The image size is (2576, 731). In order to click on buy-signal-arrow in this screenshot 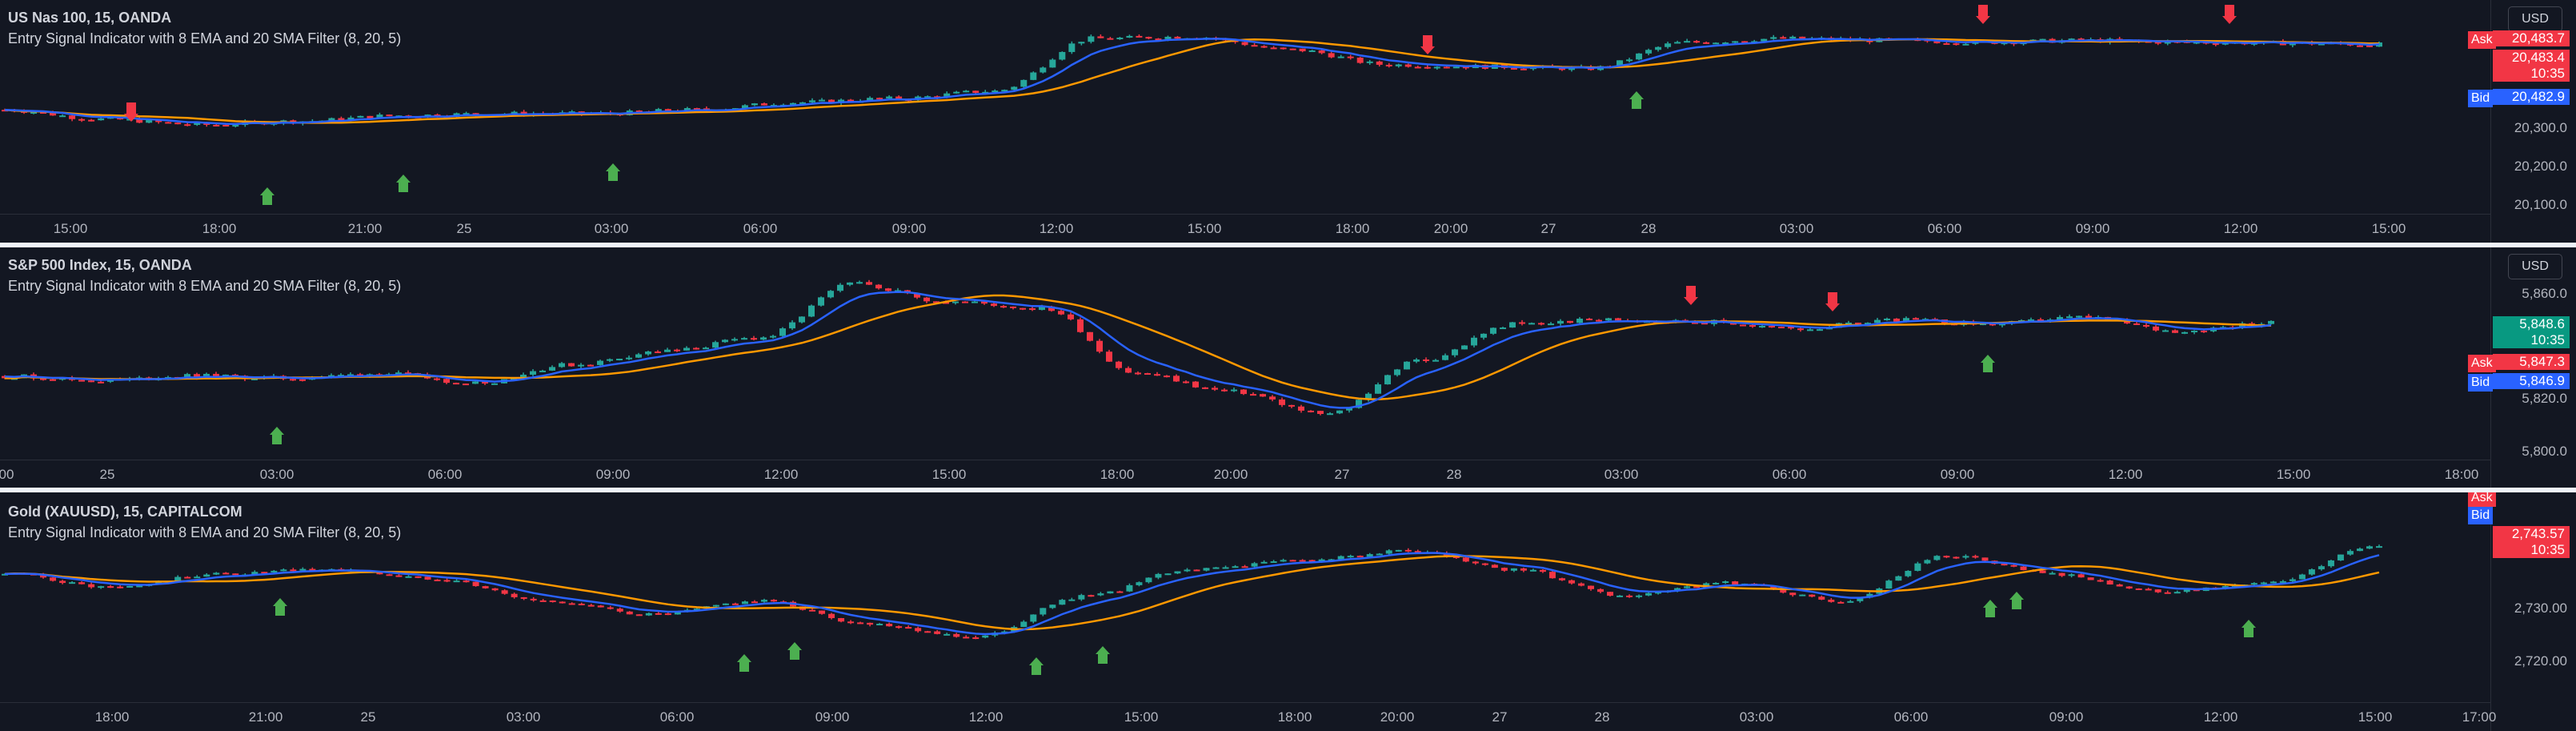, I will do `click(1990, 608)`.